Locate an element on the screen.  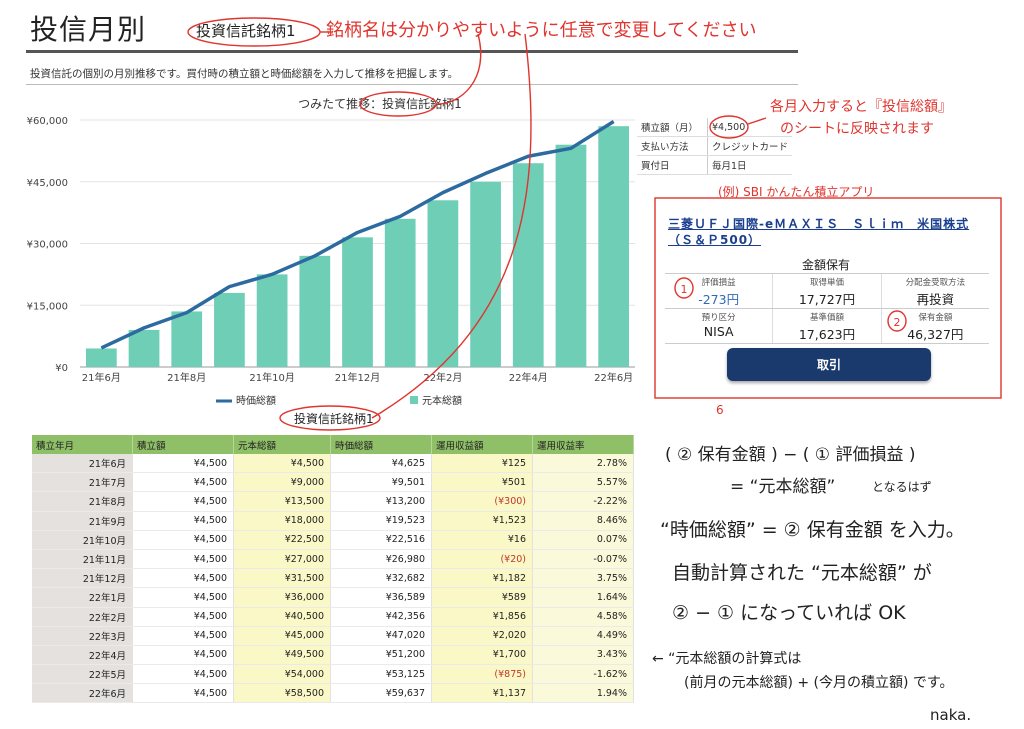
fund-info-table: 積立額（月） ¥4,500 支払い方法 クレジットカード 買付日 毎月1日 is located at coordinates (715, 146).